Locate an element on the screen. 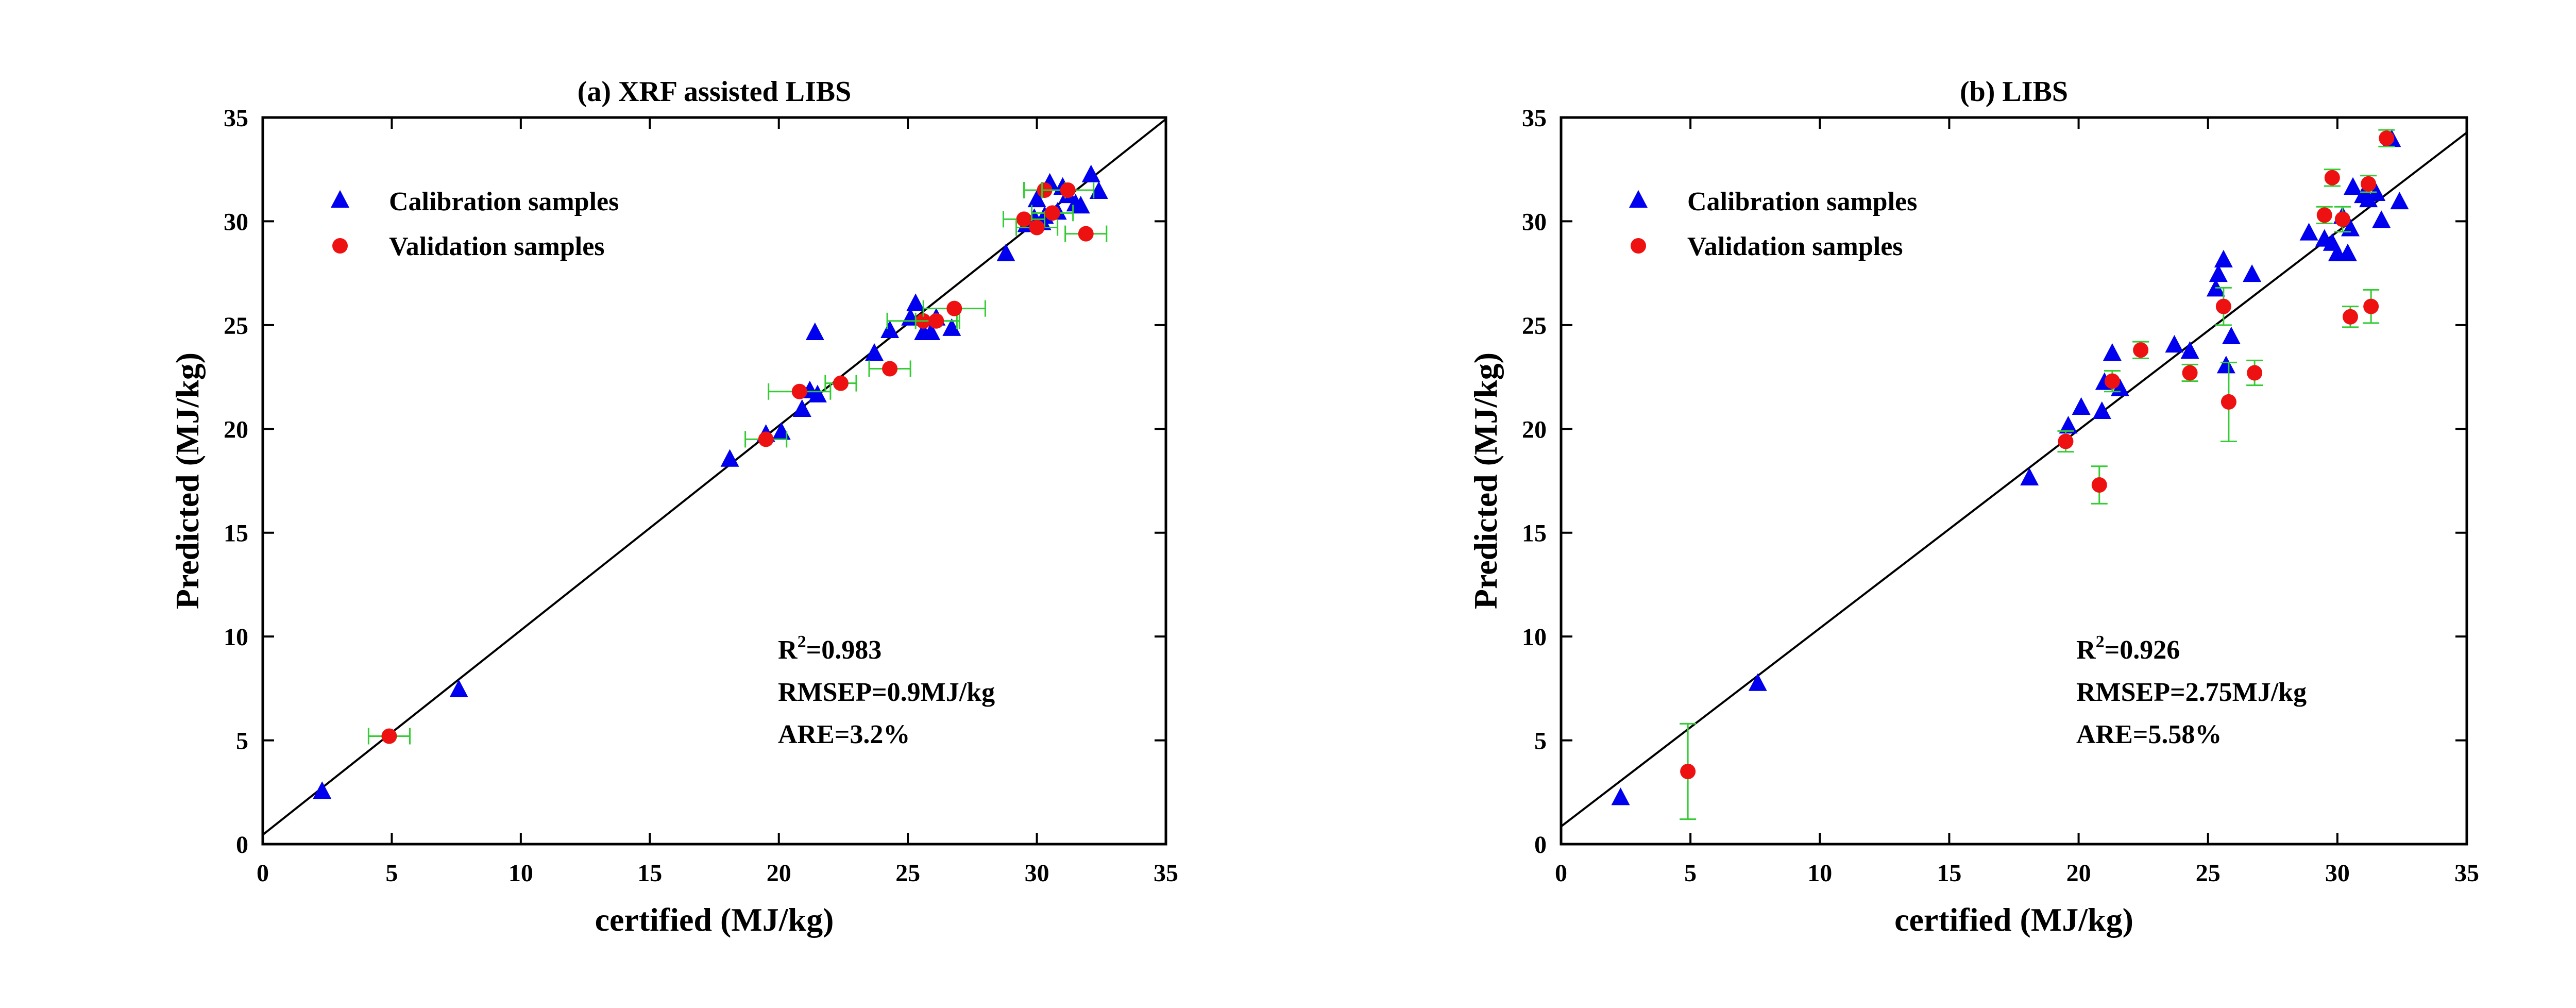 The height and width of the screenshot is (1008, 2576). x-tick-label: 25 is located at coordinates (2208, 873).